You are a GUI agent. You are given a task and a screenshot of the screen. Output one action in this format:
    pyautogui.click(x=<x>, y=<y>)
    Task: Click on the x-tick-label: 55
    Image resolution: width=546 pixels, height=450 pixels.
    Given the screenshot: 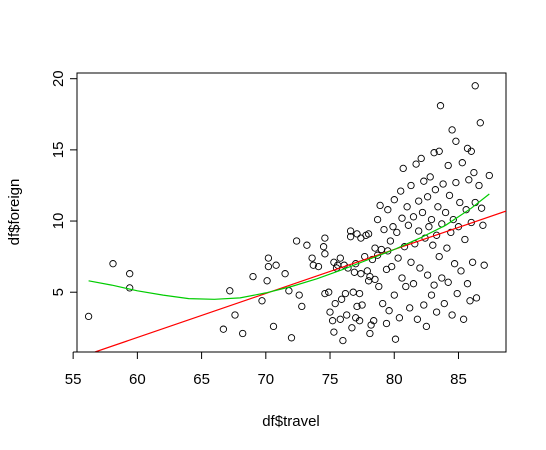 What is the action you would take?
    pyautogui.click(x=73, y=379)
    